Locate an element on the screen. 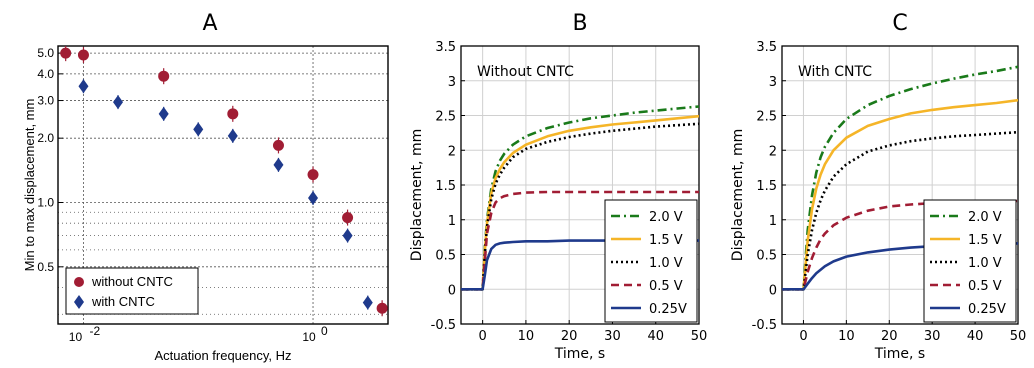 This screenshot has height=368, width=1034. panel-letter-a: A is located at coordinates (209, 23).